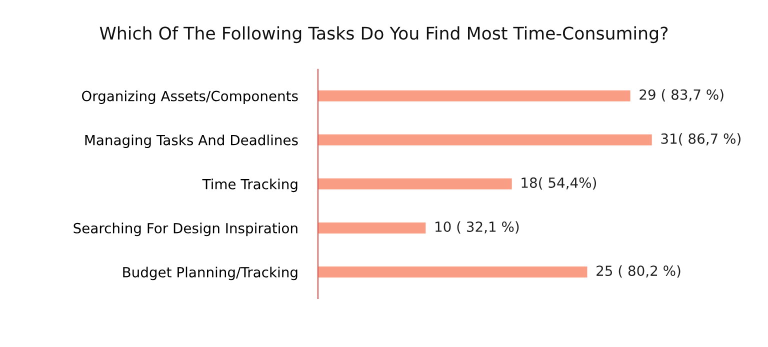 The width and height of the screenshot is (768, 347). Describe the element at coordinates (682, 95) in the screenshot. I see `data-label: 29 ( 83,7 %)` at that location.